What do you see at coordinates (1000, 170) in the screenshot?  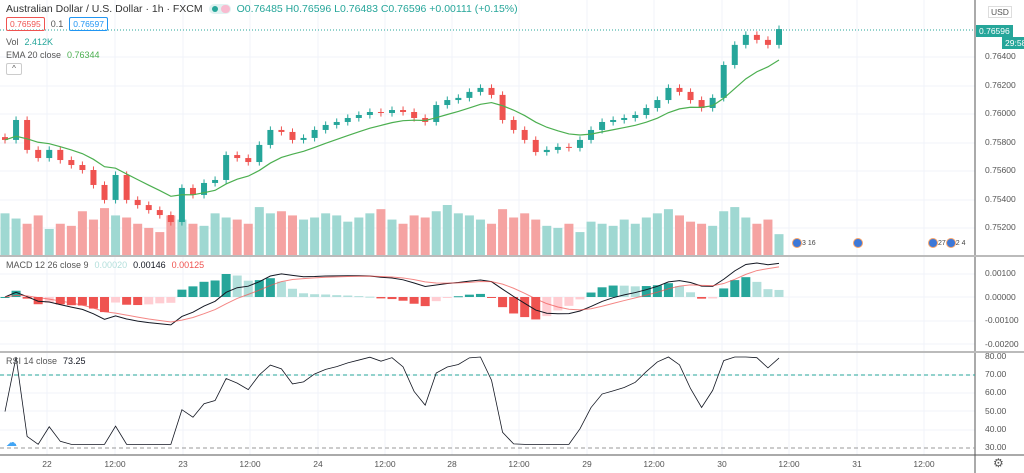 I see `price-tick-label: 0.75600` at bounding box center [1000, 170].